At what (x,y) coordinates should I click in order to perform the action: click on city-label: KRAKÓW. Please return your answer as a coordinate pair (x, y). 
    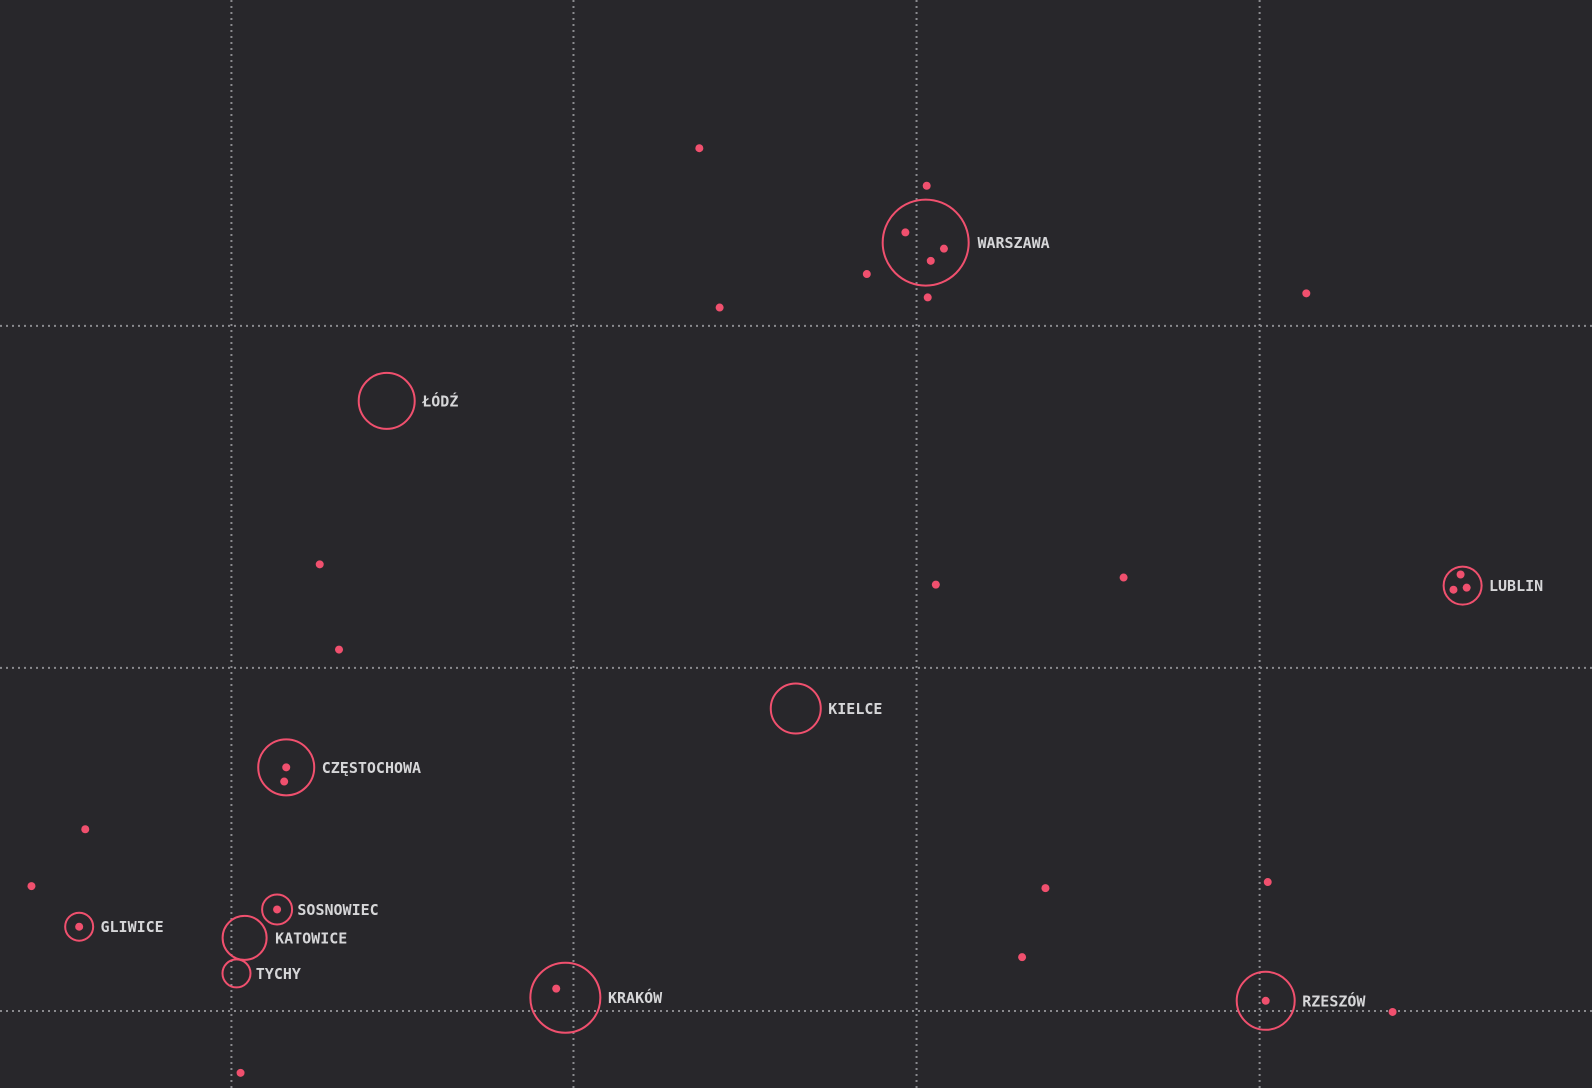
    Looking at the image, I should click on (635, 997).